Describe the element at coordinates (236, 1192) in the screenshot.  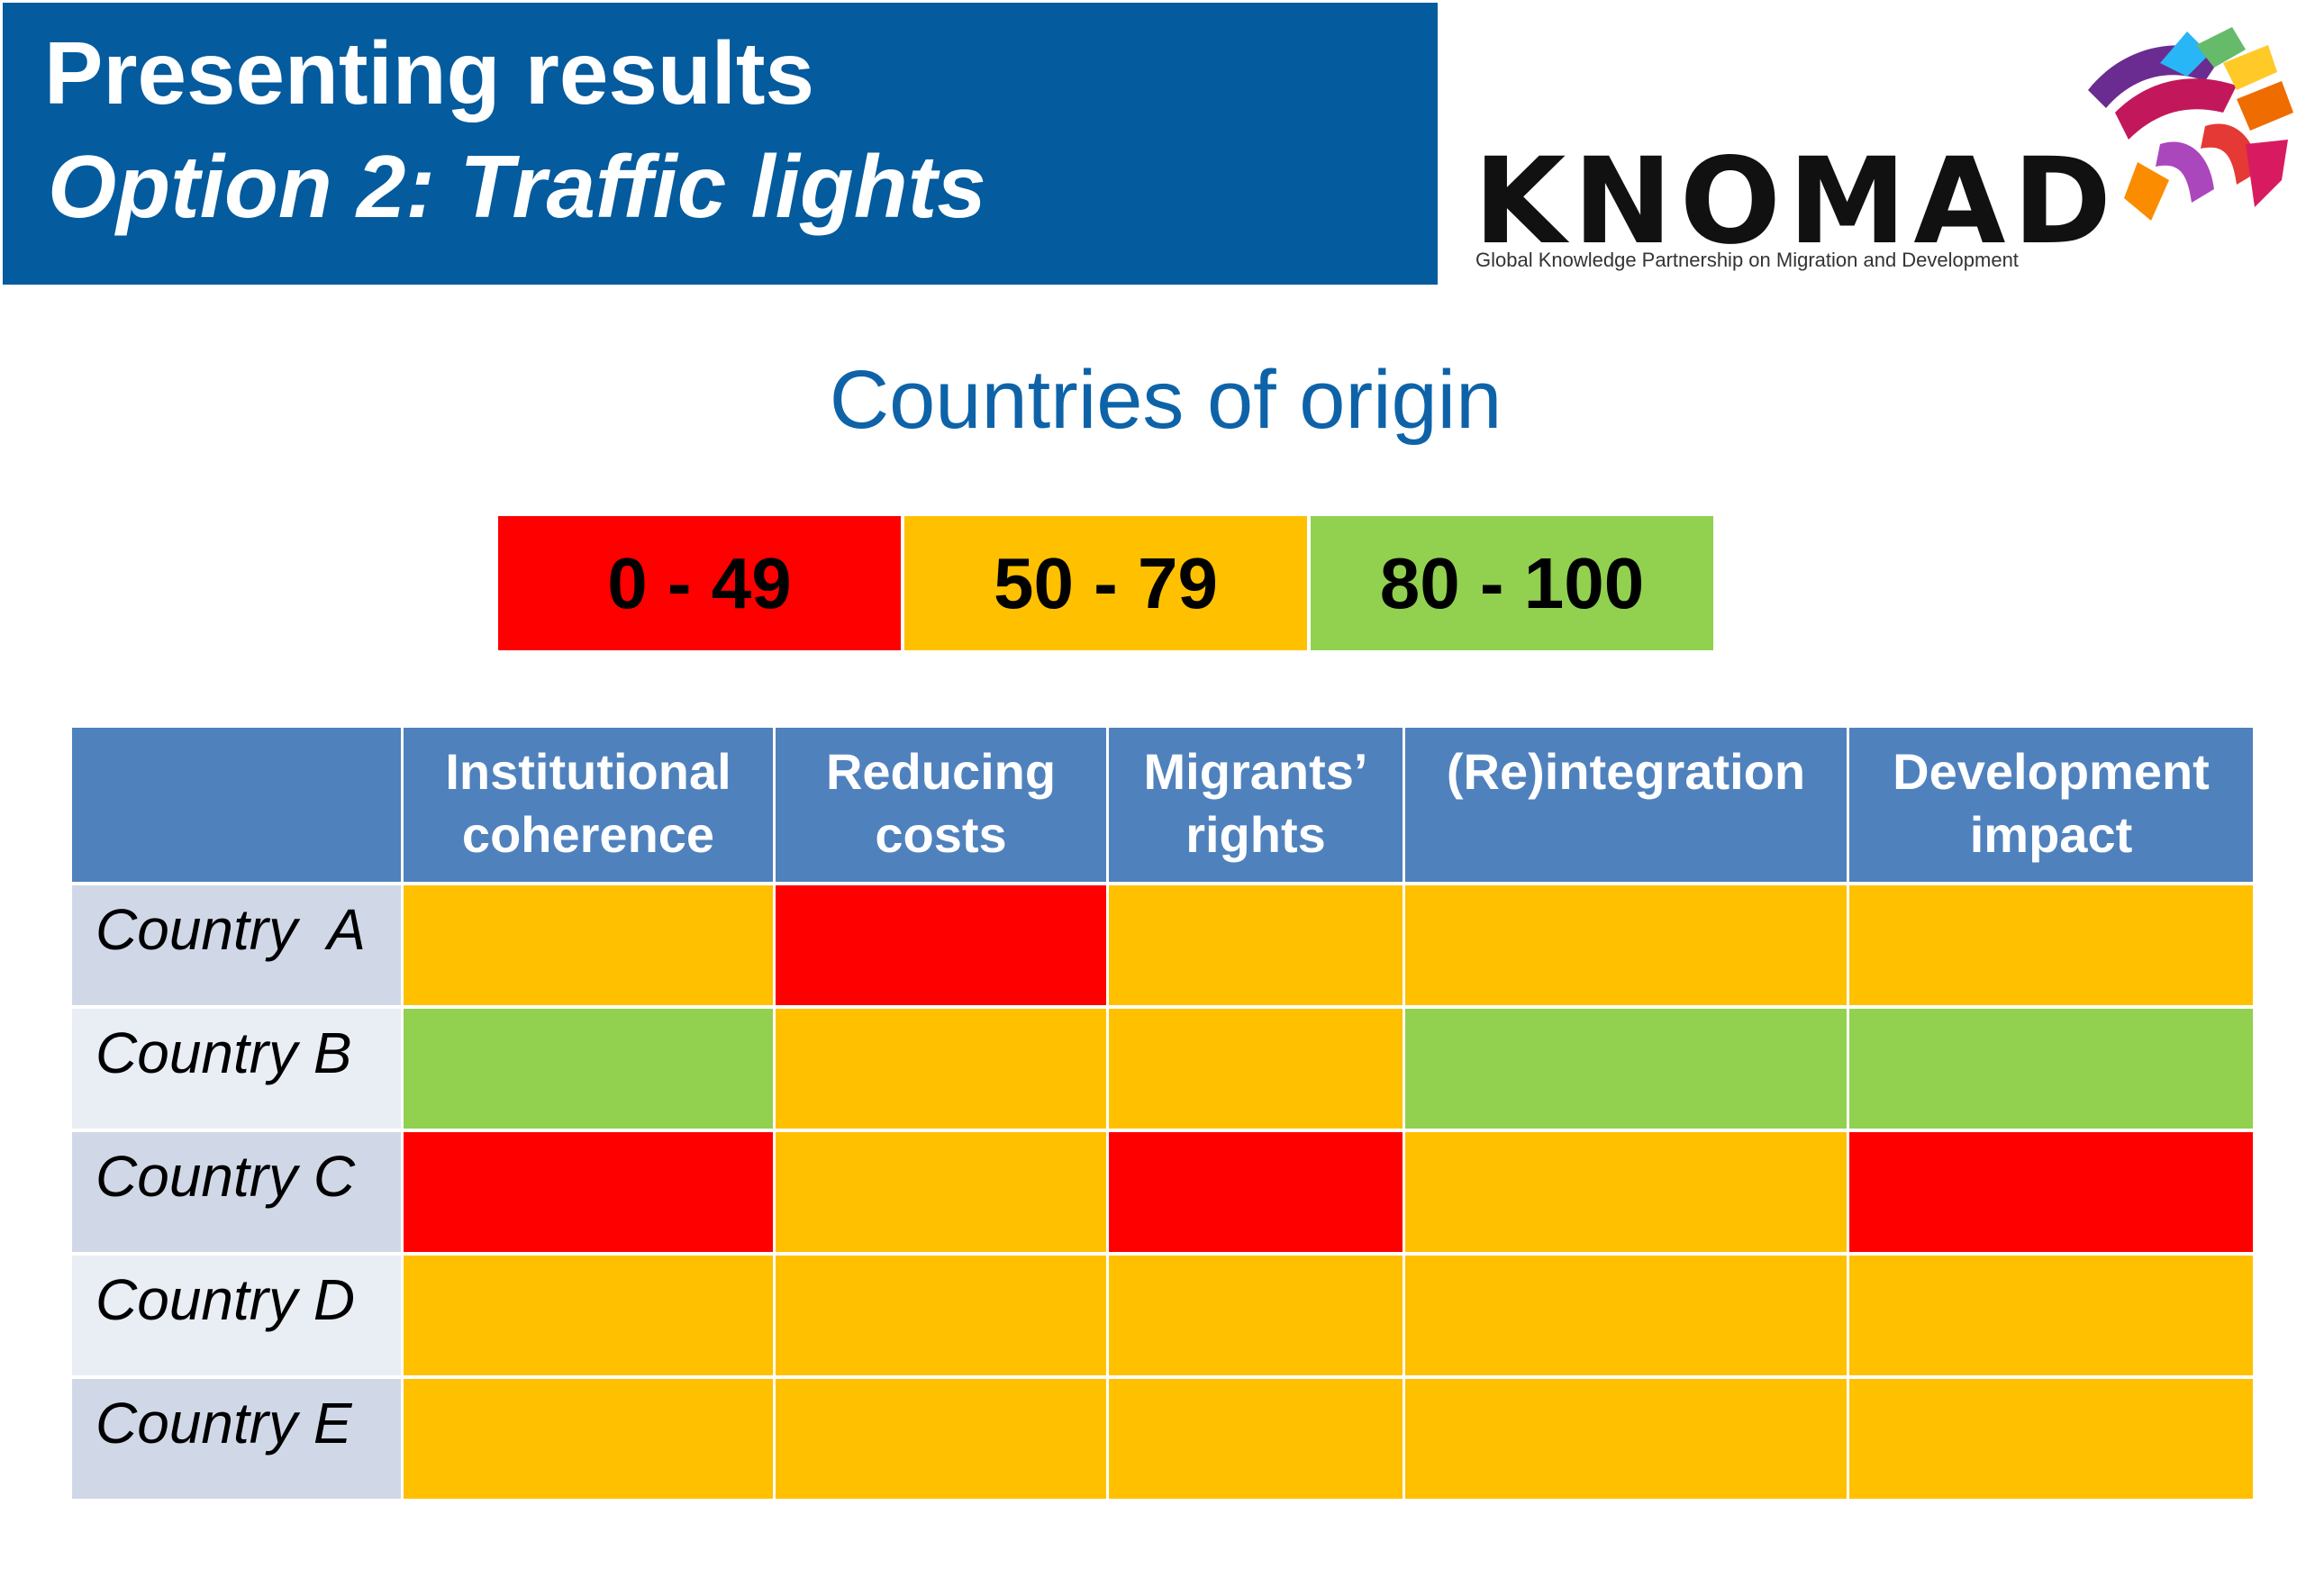
I see `row-label: Country C` at that location.